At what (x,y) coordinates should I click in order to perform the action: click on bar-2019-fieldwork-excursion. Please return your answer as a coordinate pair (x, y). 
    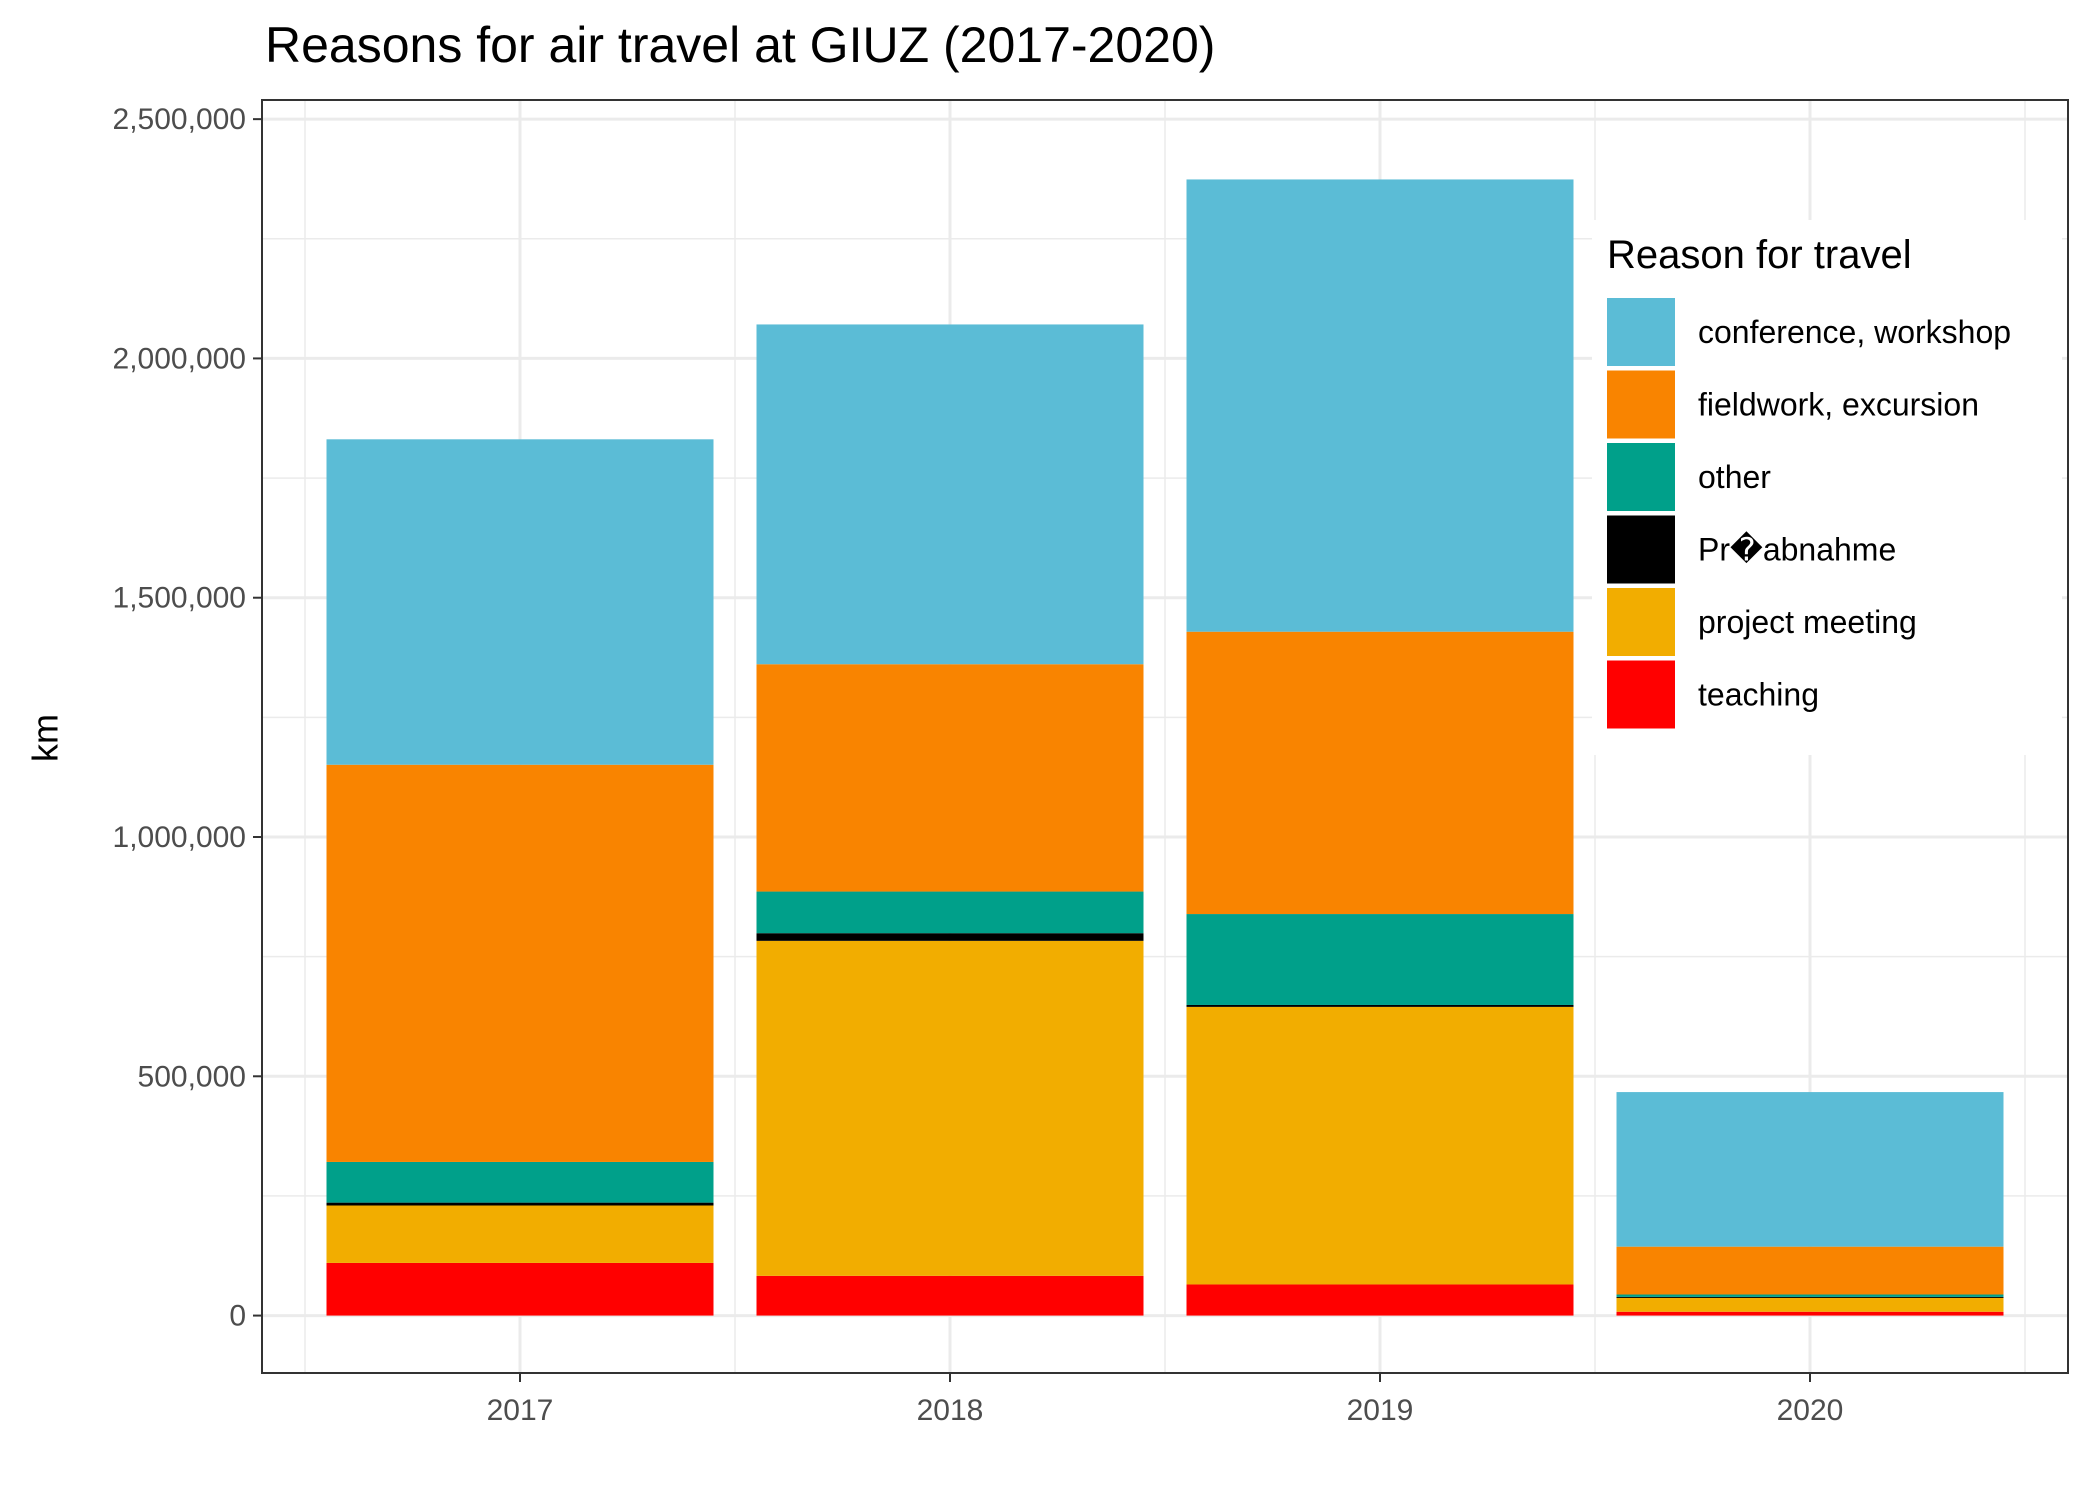
    Looking at the image, I should click on (1380, 773).